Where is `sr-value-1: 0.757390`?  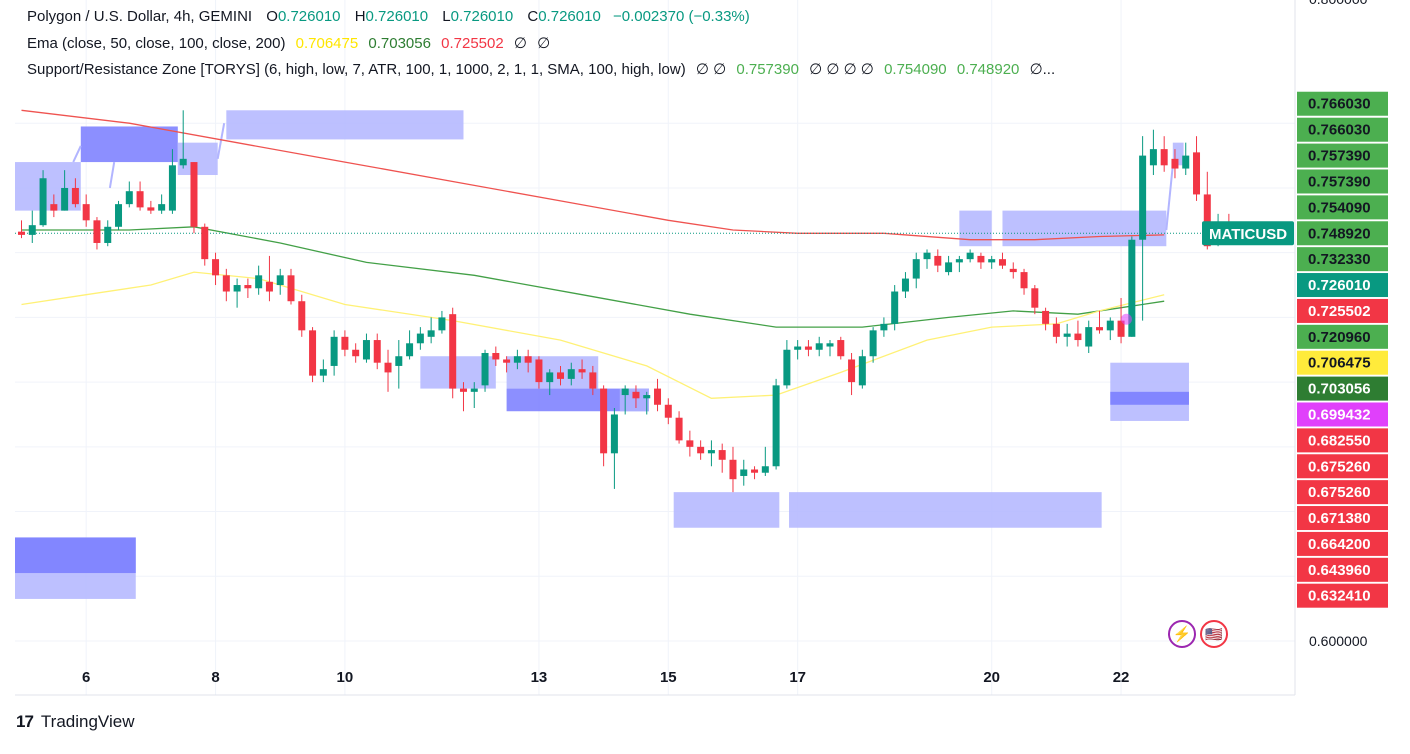 sr-value-1: 0.757390 is located at coordinates (767, 69).